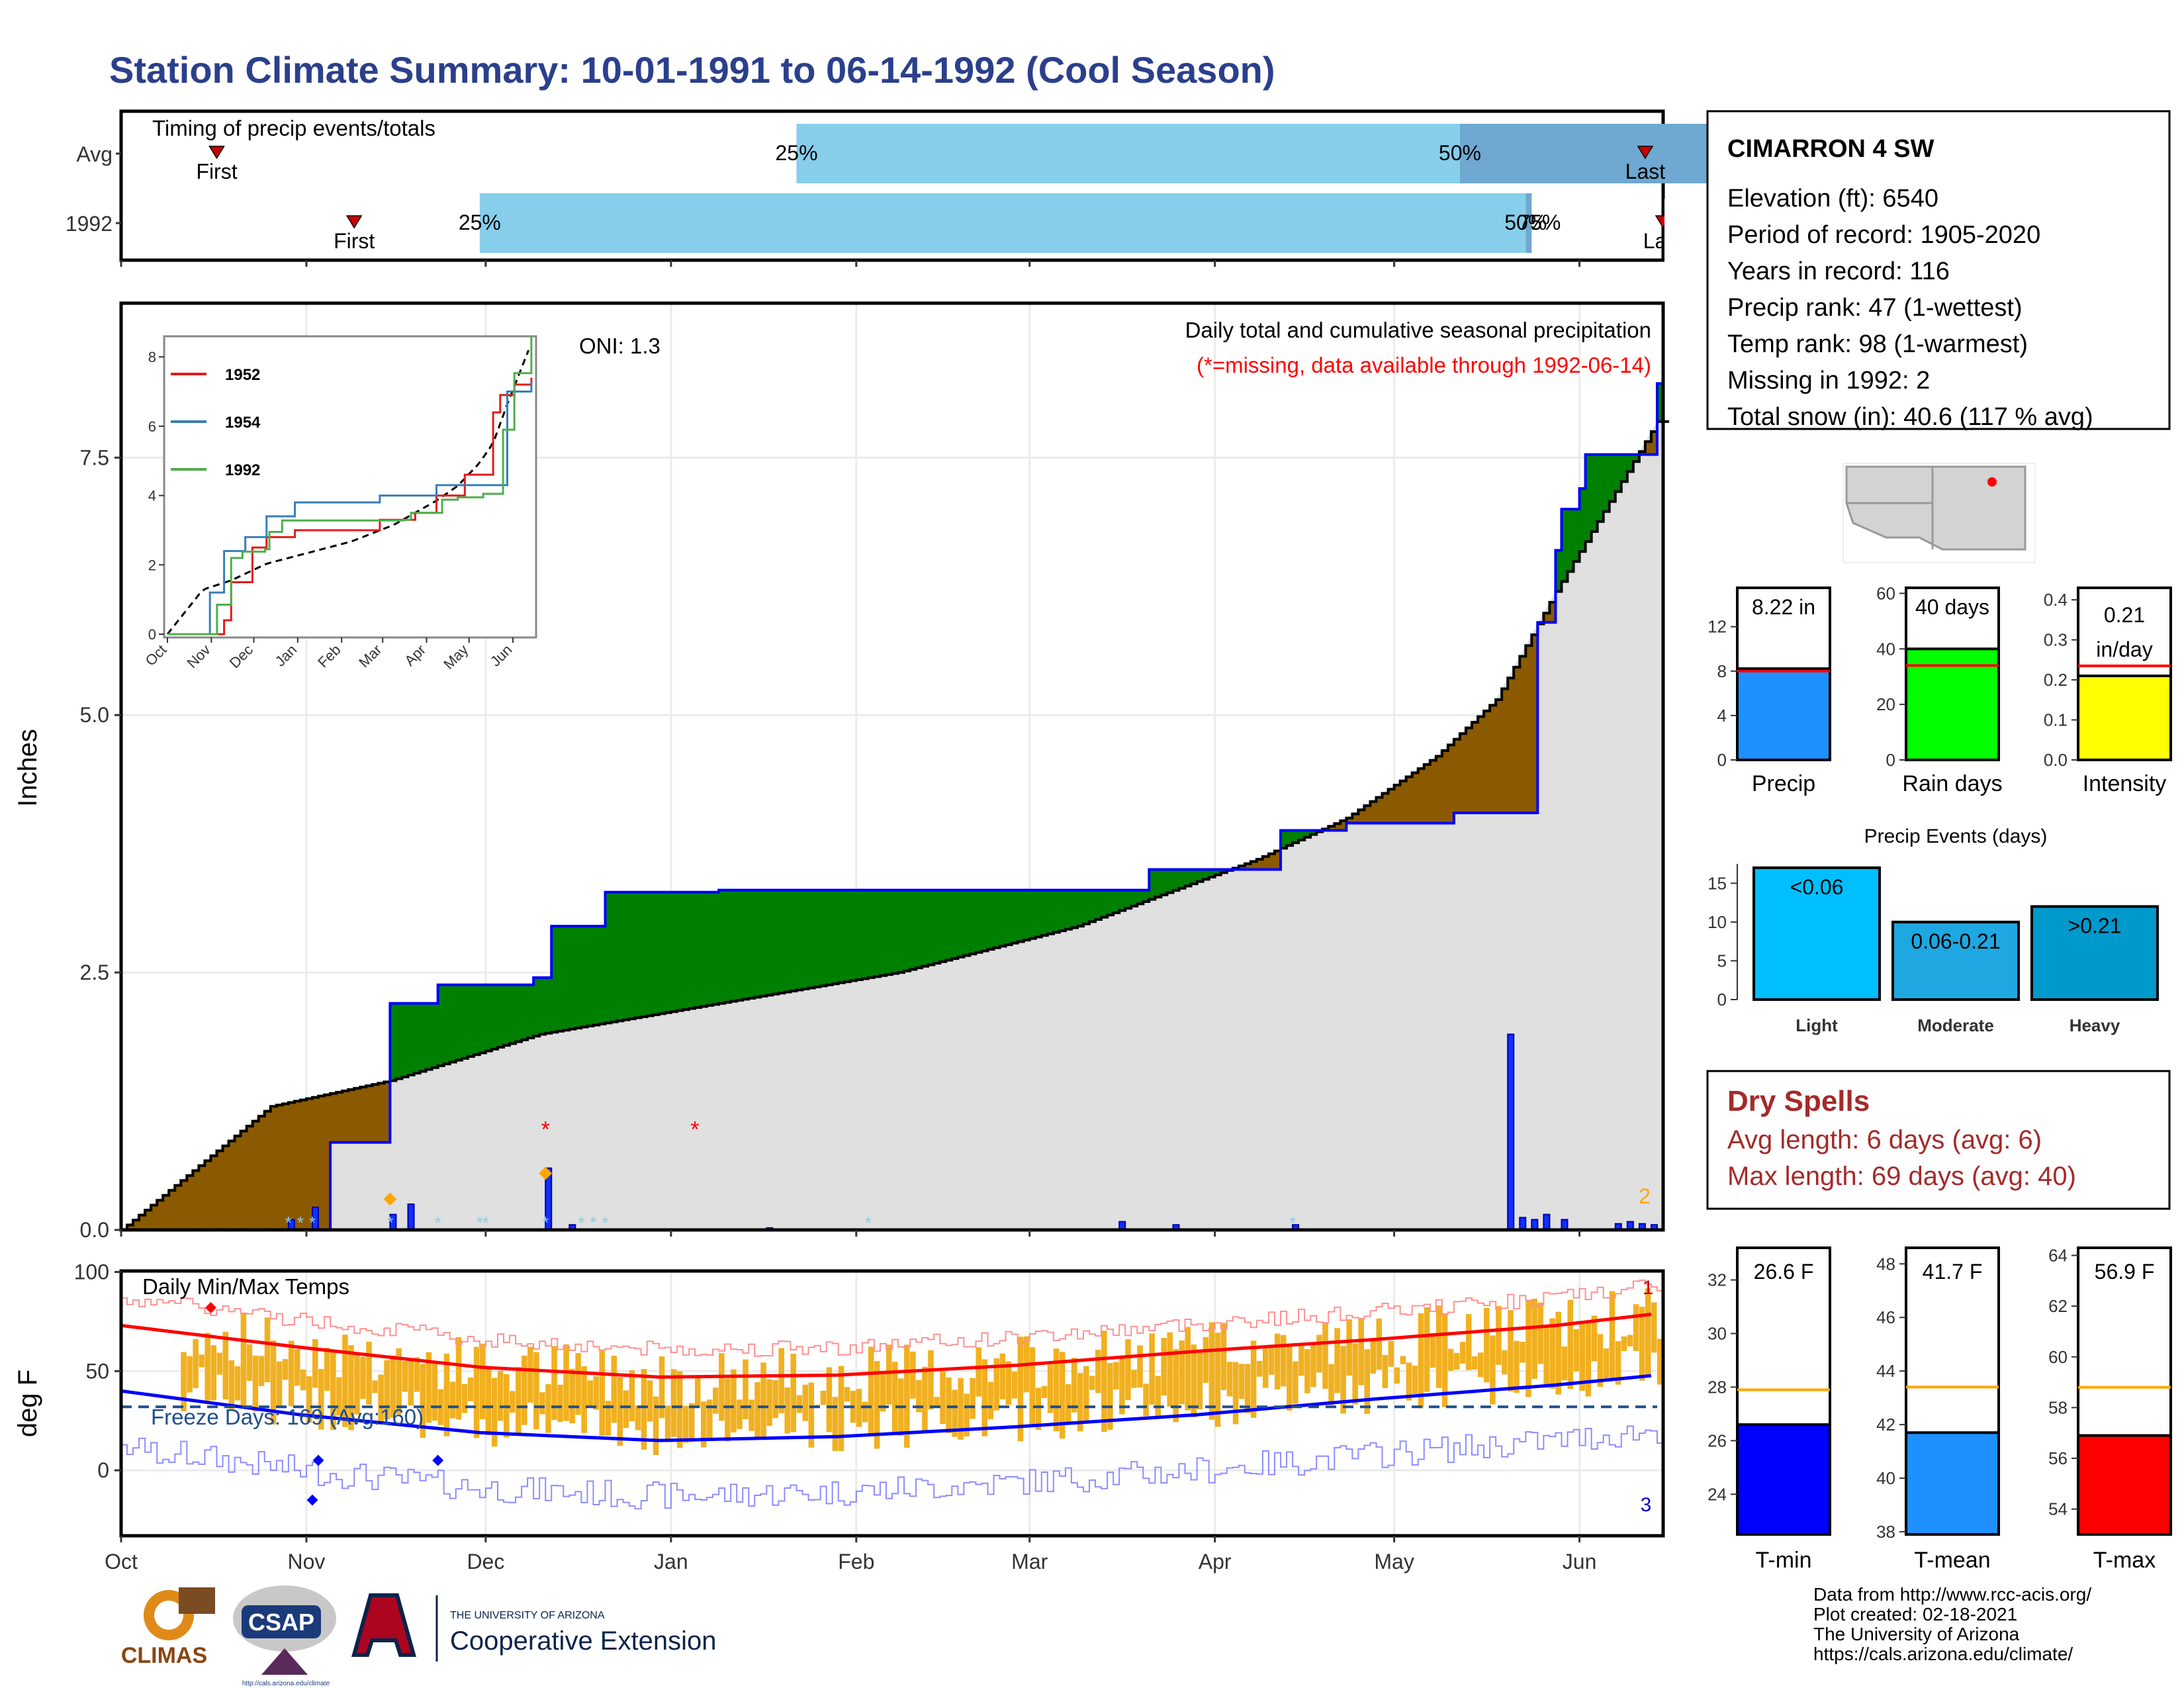 The height and width of the screenshot is (1688, 2184). I want to click on snow-marker: *, so click(480, 1223).